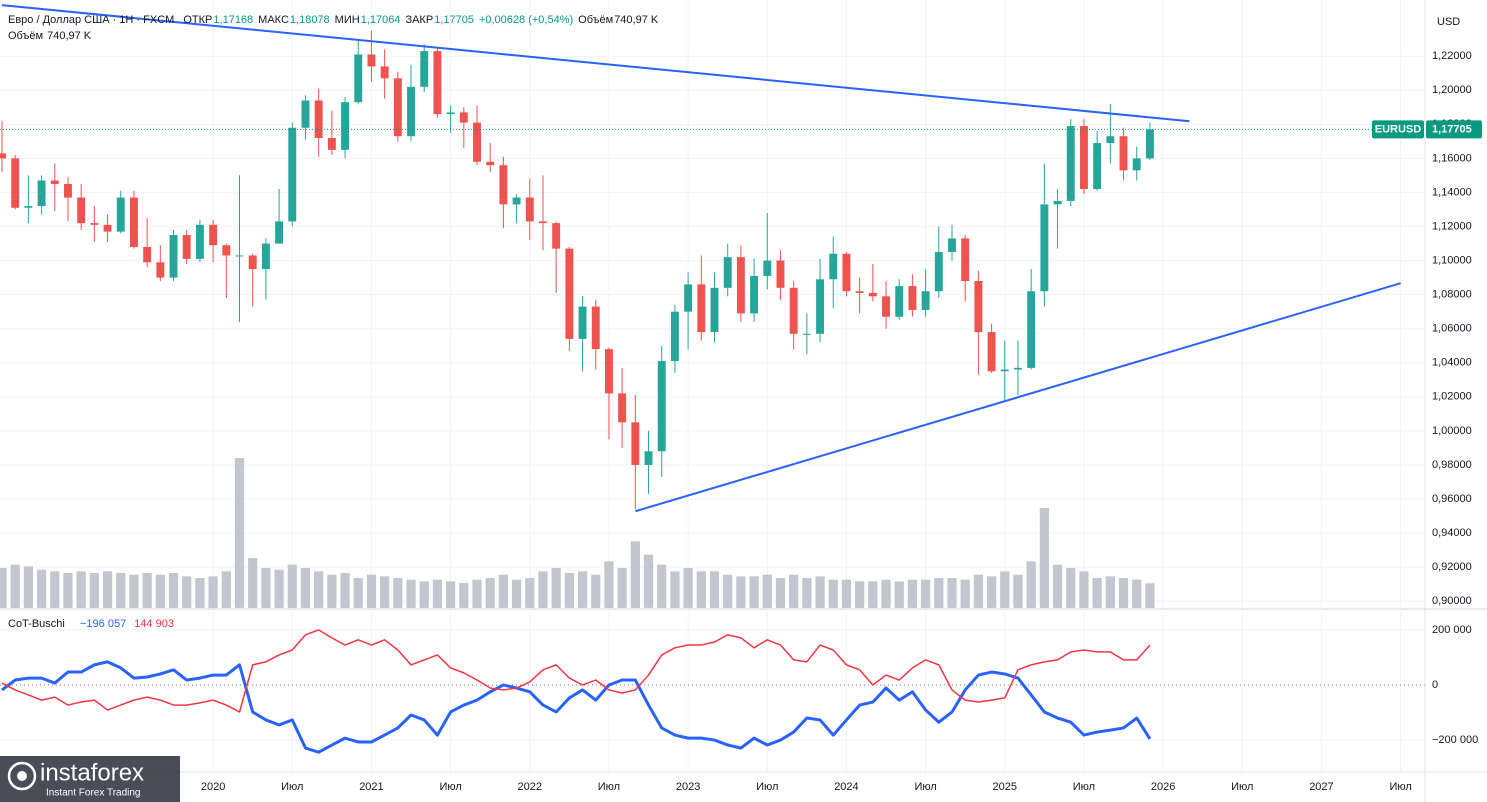  I want to click on y-tick-label: −200 000, so click(1455, 740).